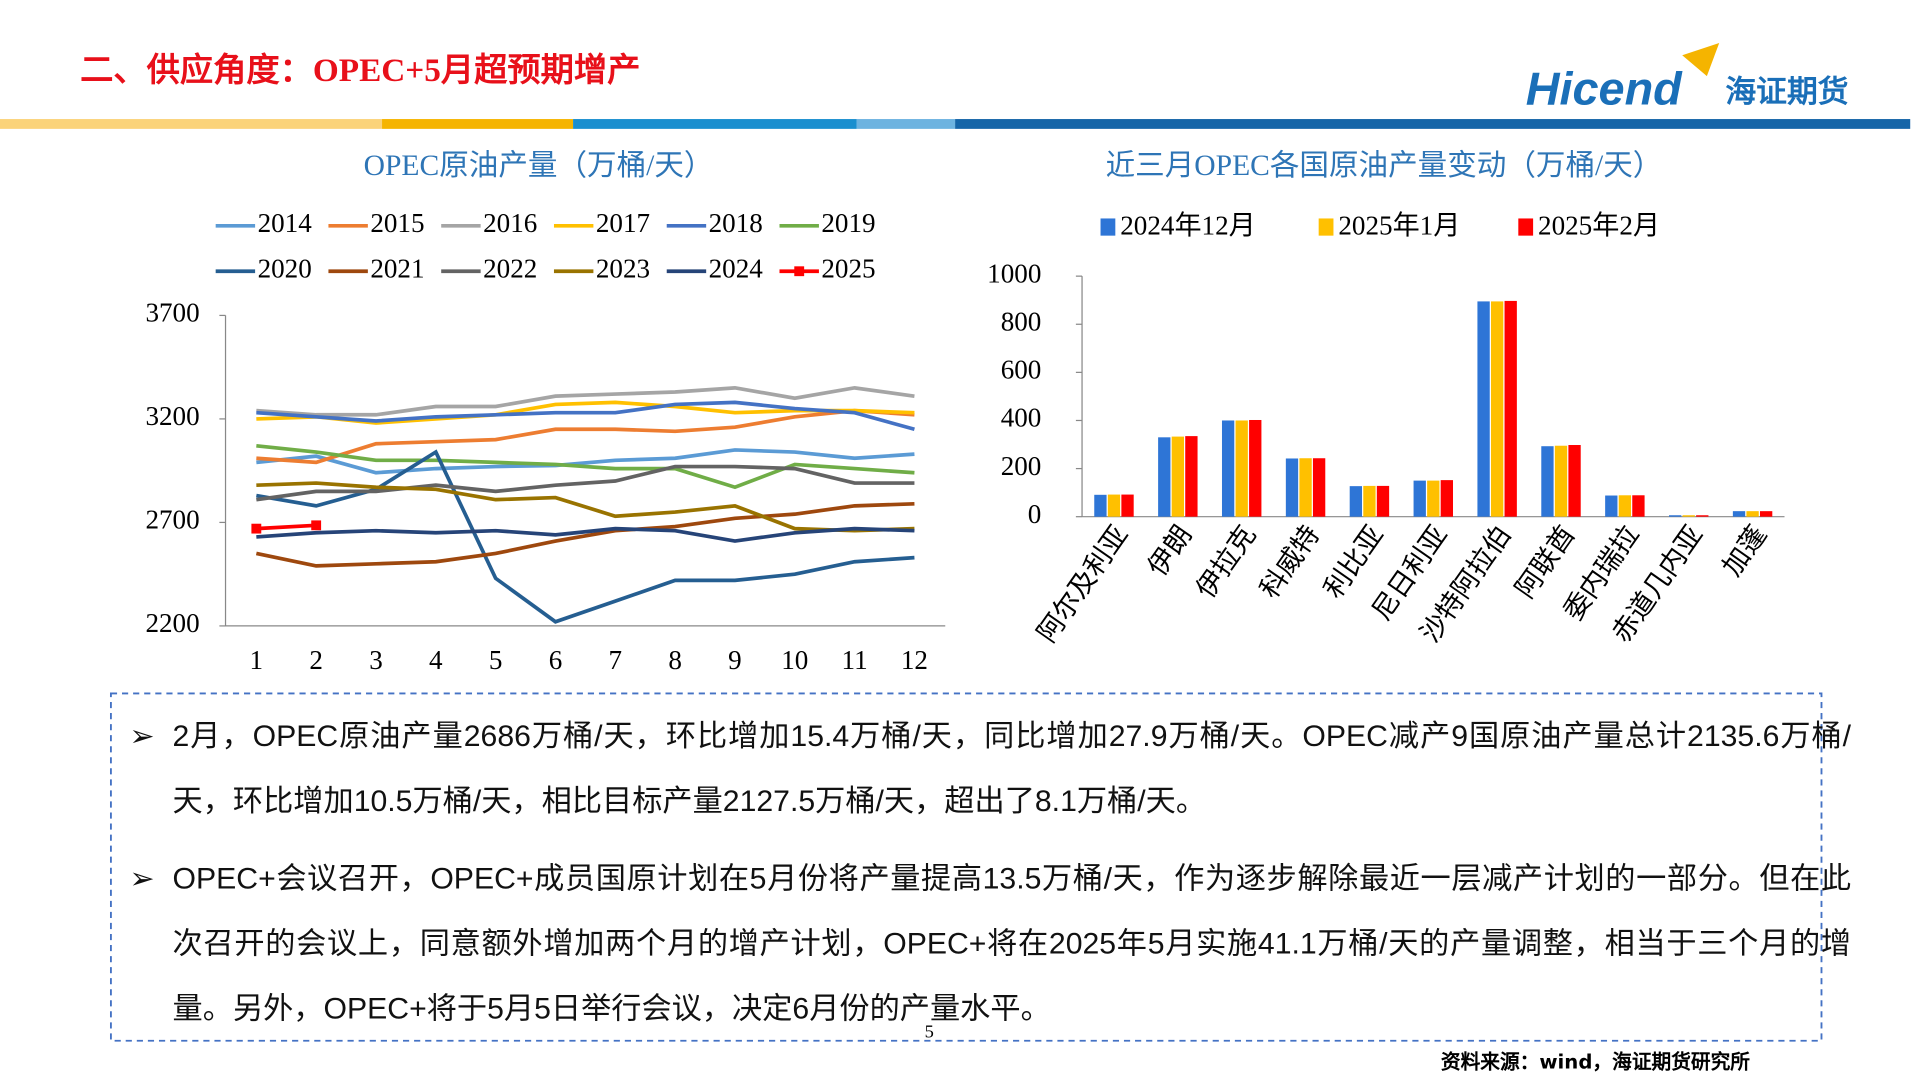 The image size is (1920, 1086). Describe the element at coordinates (1384, 165) in the screenshot. I see `chart-title: 近三月OPEC各国原油产量变动（万桶/天）` at that location.